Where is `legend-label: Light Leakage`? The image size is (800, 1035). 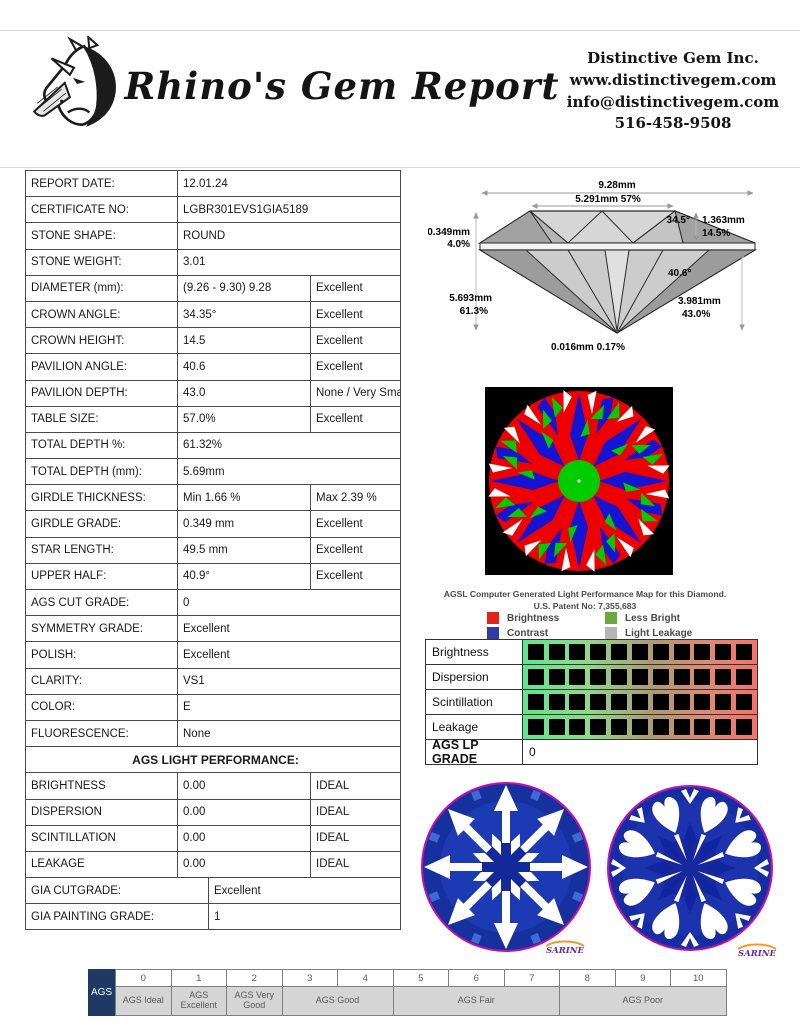
legend-label: Light Leakage is located at coordinates (659, 633).